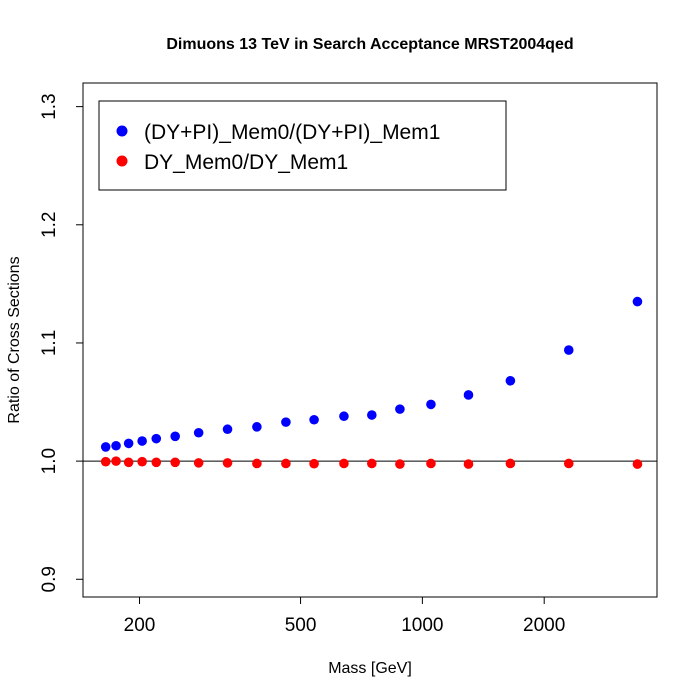 The image size is (700, 700). Describe the element at coordinates (49, 225) in the screenshot. I see `y-tick-label: 1.2` at that location.